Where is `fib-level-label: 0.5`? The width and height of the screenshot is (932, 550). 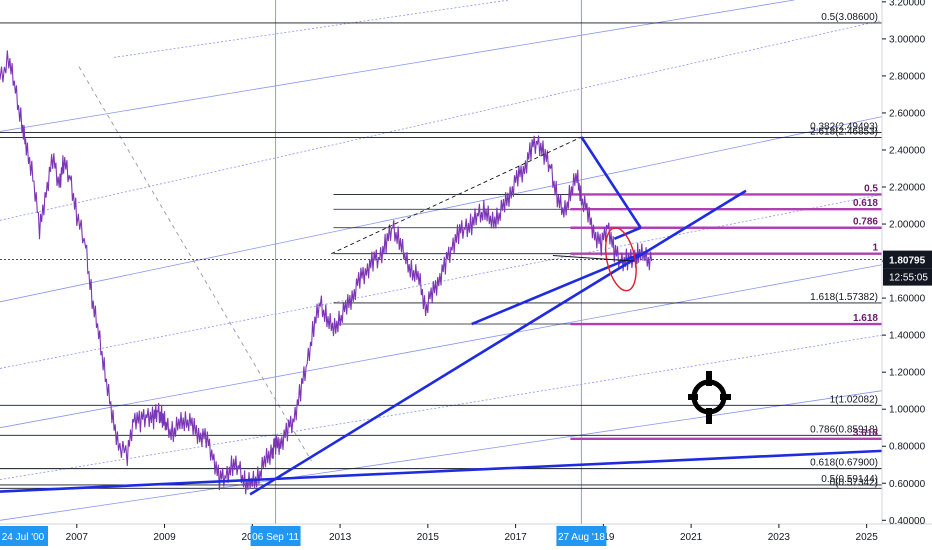 fib-level-label: 0.5 is located at coordinates (871, 188).